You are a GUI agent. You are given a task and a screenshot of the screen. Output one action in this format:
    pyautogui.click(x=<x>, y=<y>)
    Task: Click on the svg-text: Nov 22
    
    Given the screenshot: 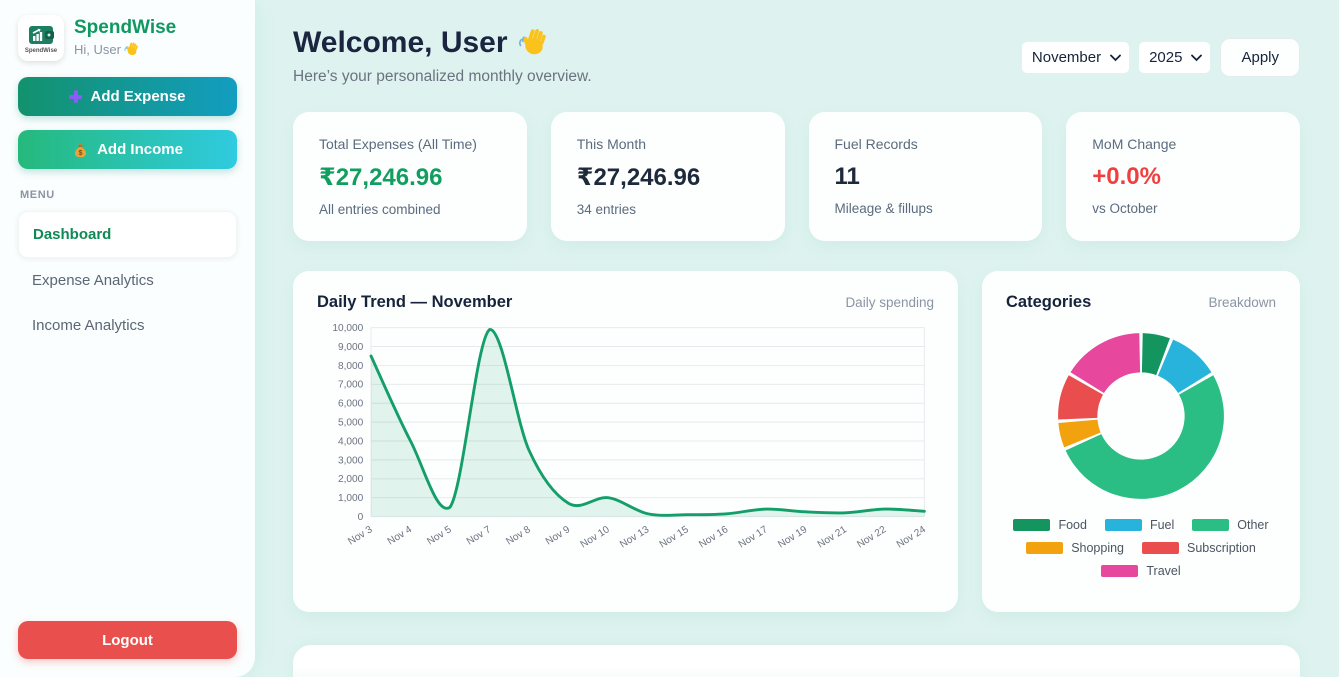 What is the action you would take?
    pyautogui.click(x=871, y=537)
    